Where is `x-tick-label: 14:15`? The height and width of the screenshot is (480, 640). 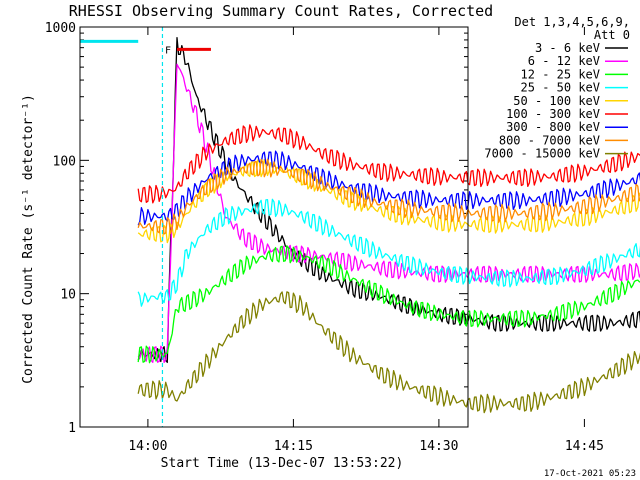 x-tick-label: 14:15 is located at coordinates (293, 446).